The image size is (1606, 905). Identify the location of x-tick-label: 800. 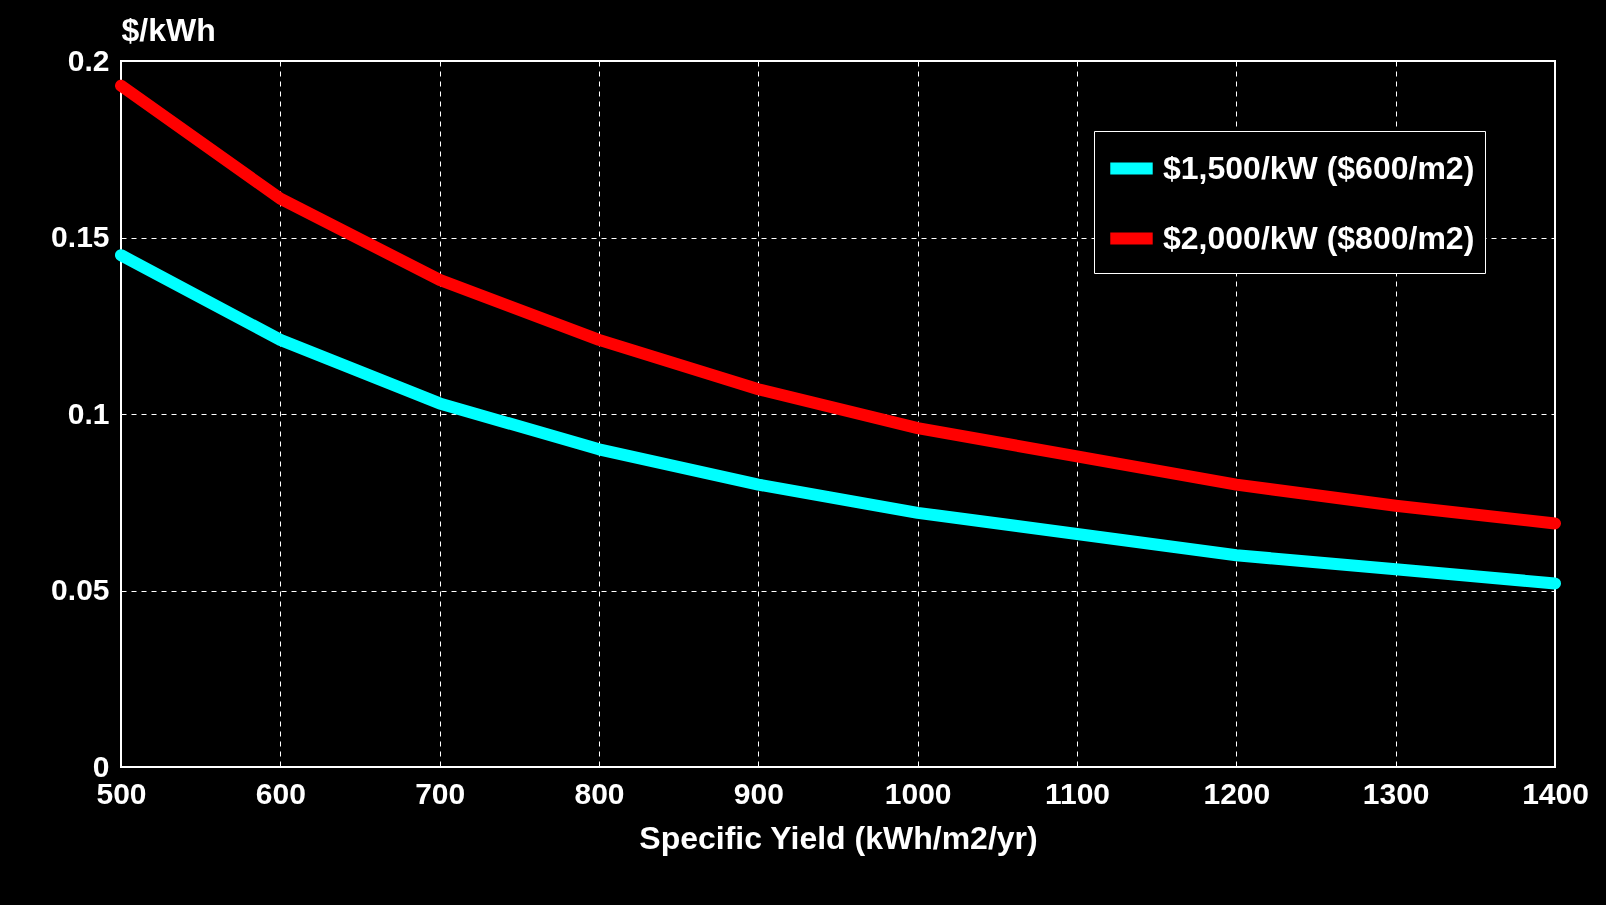
(599, 793).